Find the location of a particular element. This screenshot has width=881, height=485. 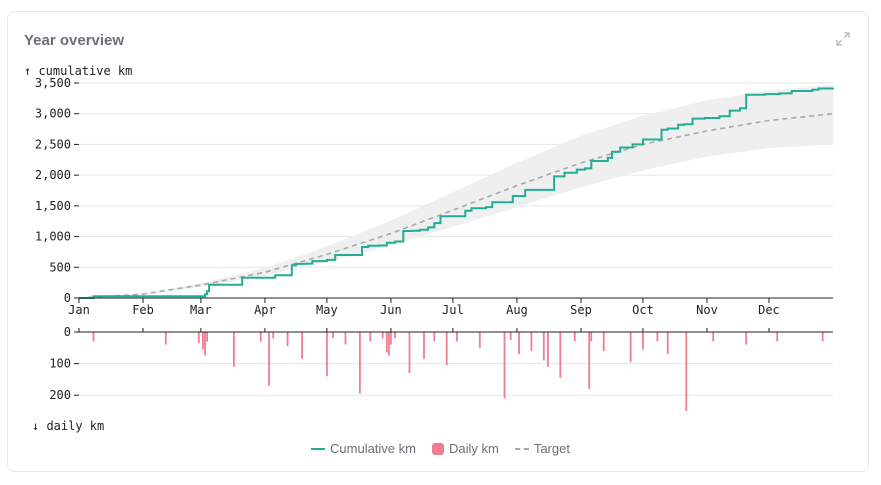

legend-item-daily: Daily km is located at coordinates (465, 448).